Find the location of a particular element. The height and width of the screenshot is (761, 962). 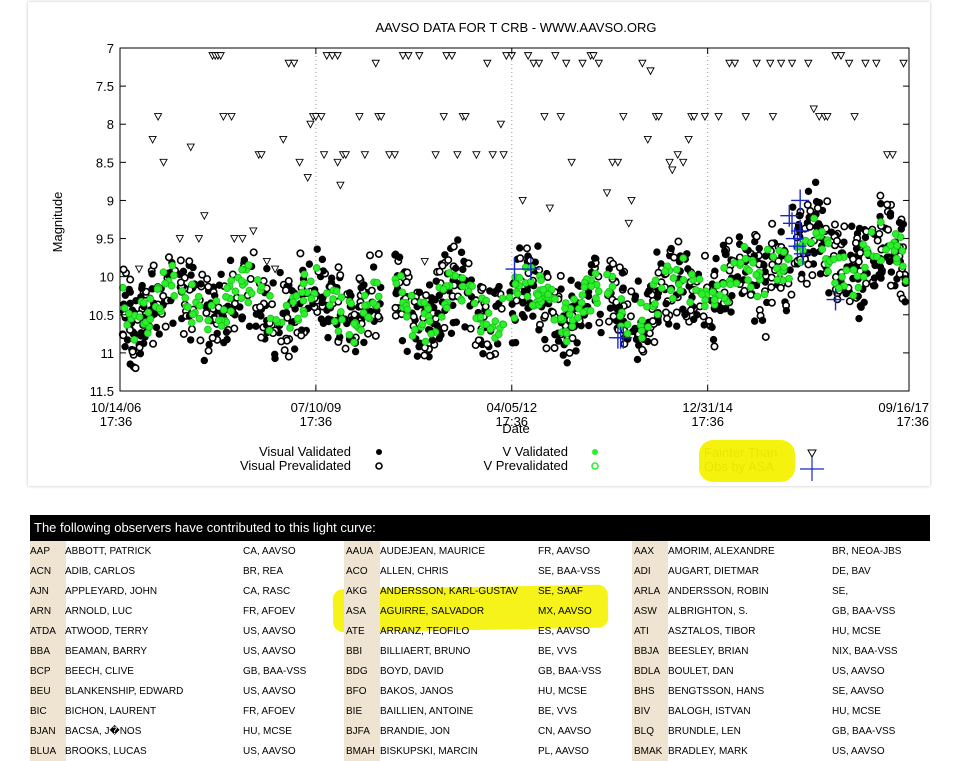

observer-name: ABBOTT, PATRICK is located at coordinates (108, 551).